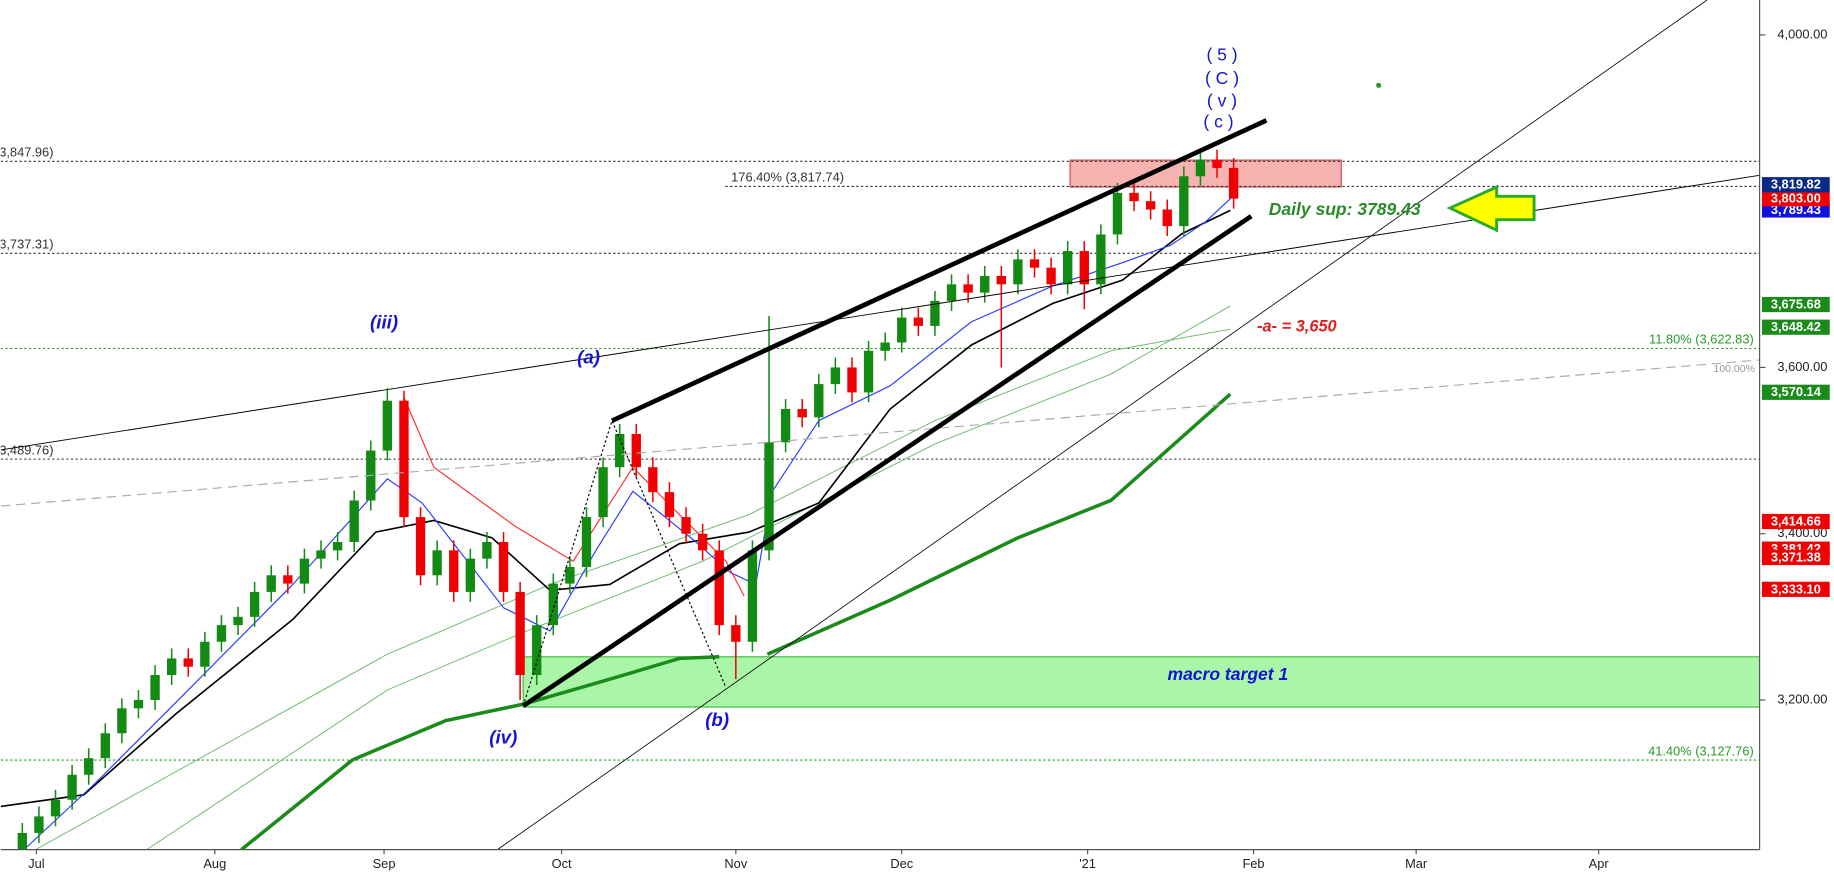  I want to click on wave-label: (iii), so click(384, 322).